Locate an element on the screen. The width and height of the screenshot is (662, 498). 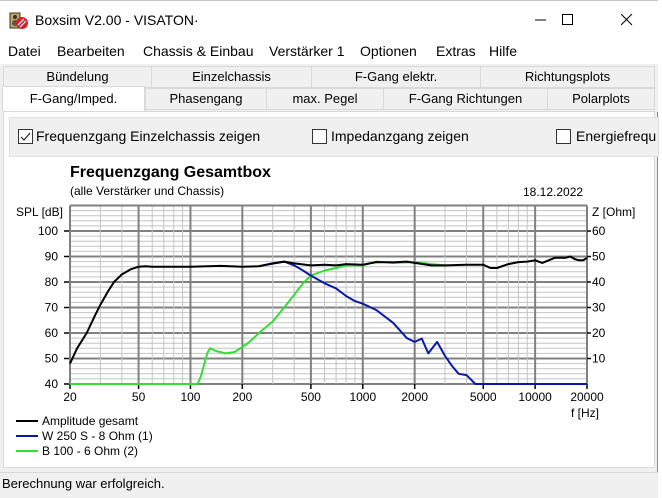
legend-label: B 100 - 6 Ohm (2) is located at coordinates (90, 450).